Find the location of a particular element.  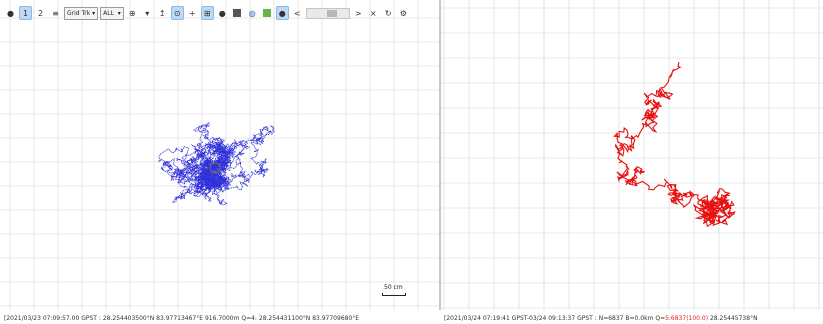

status-lon2: 83.97709680°E is located at coordinates (336, 318).